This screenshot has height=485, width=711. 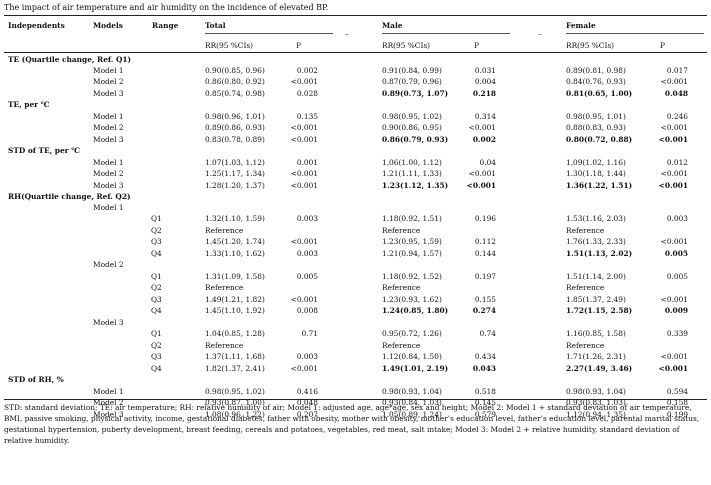 I want to click on female-p-cell: 0.246, so click(x=677, y=116).